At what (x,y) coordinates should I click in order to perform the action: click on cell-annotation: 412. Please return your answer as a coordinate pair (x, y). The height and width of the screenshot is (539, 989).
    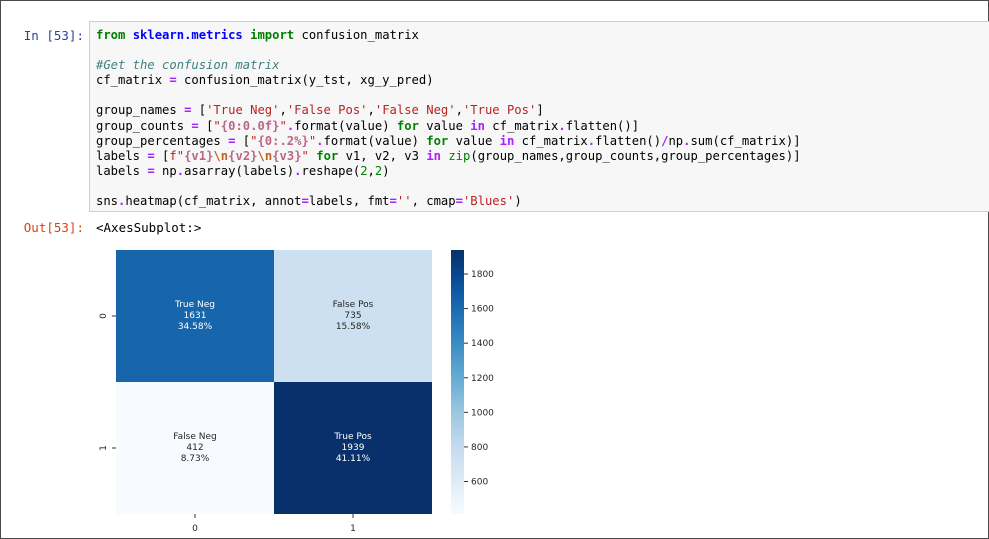
    Looking at the image, I should click on (194, 448).